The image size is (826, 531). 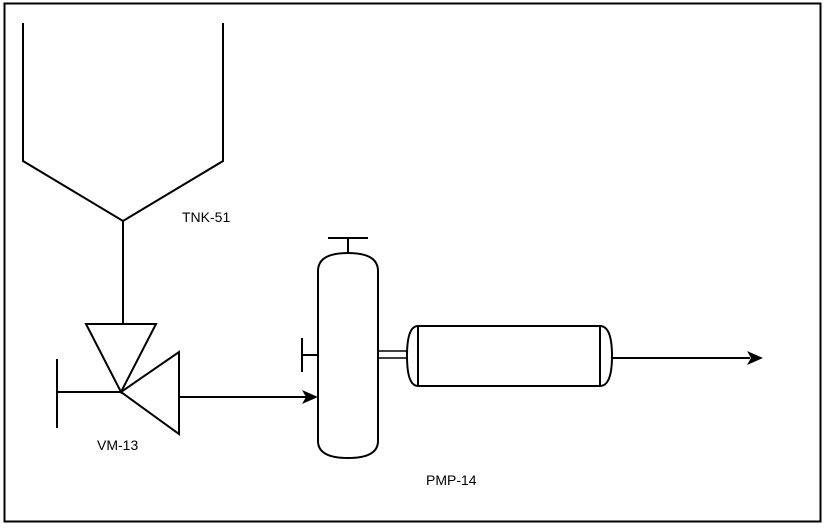 What do you see at coordinates (755, 358) in the screenshot?
I see `flow-arrow-outlet` at bounding box center [755, 358].